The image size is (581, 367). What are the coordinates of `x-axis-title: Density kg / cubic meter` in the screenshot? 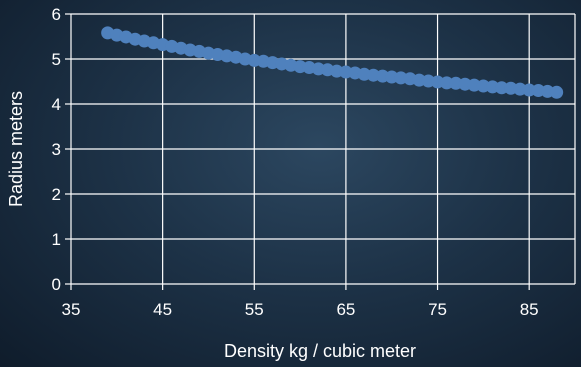 It's located at (320, 351).